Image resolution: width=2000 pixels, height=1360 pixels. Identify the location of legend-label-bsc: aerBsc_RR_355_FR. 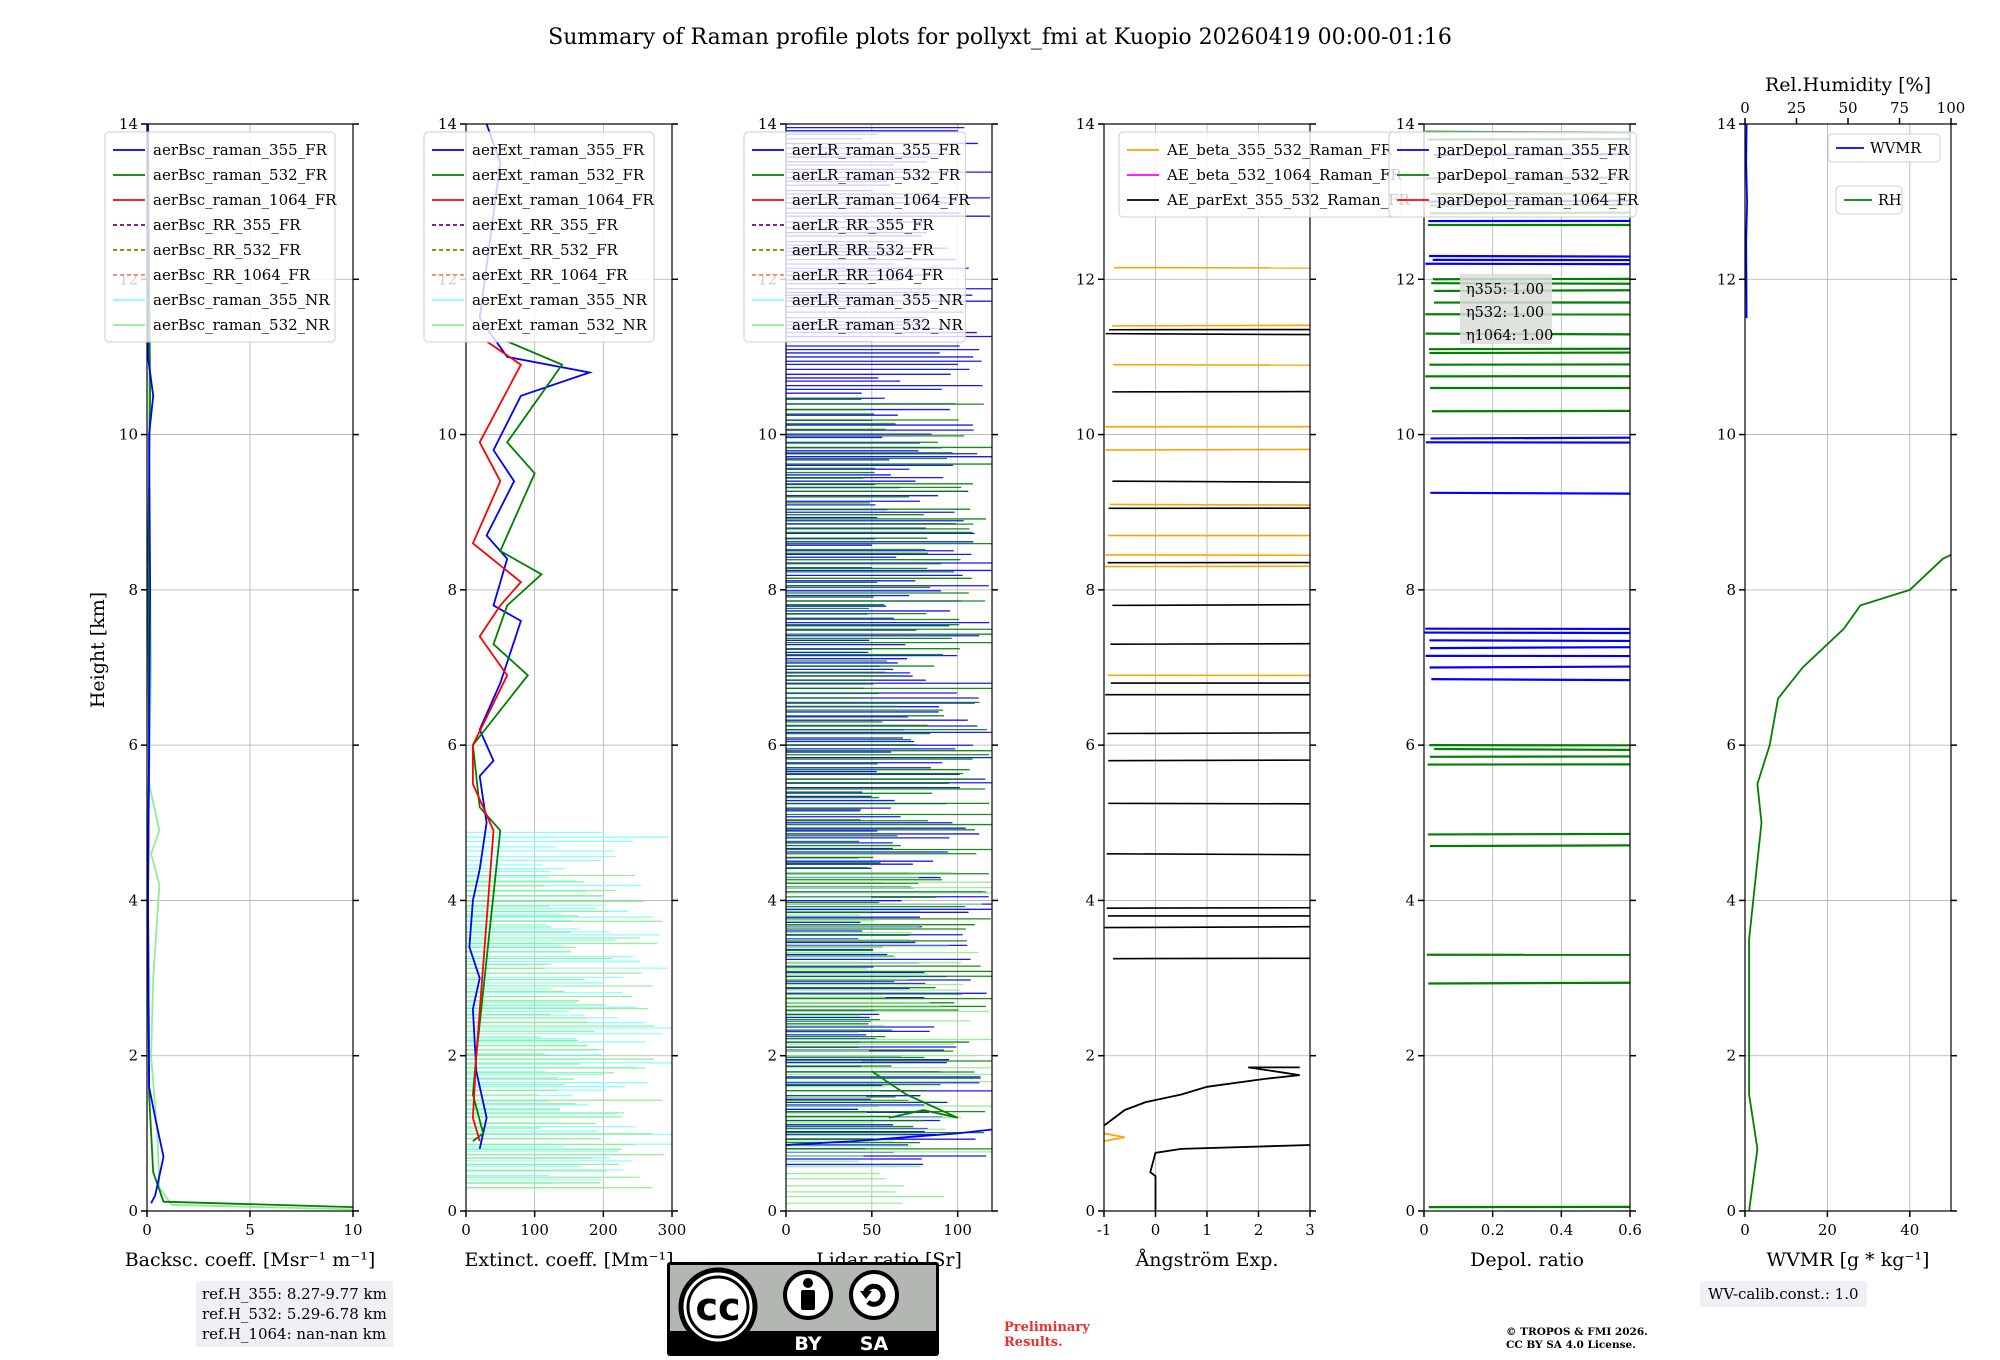
(227, 225).